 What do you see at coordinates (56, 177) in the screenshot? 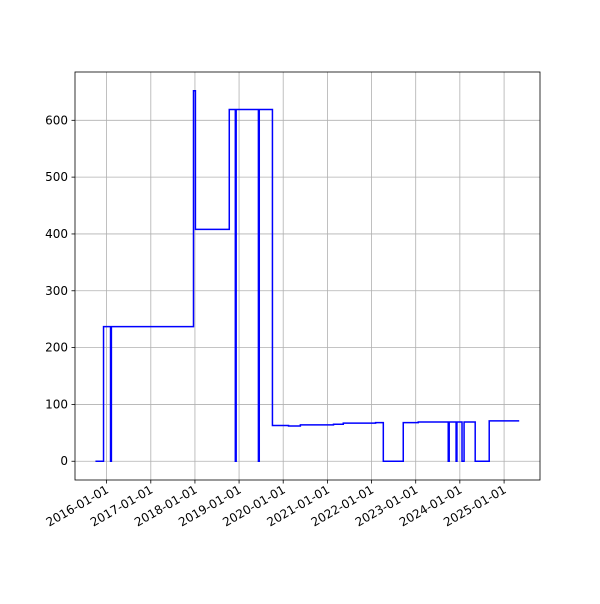
I see `y-tick-label: 500` at bounding box center [56, 177].